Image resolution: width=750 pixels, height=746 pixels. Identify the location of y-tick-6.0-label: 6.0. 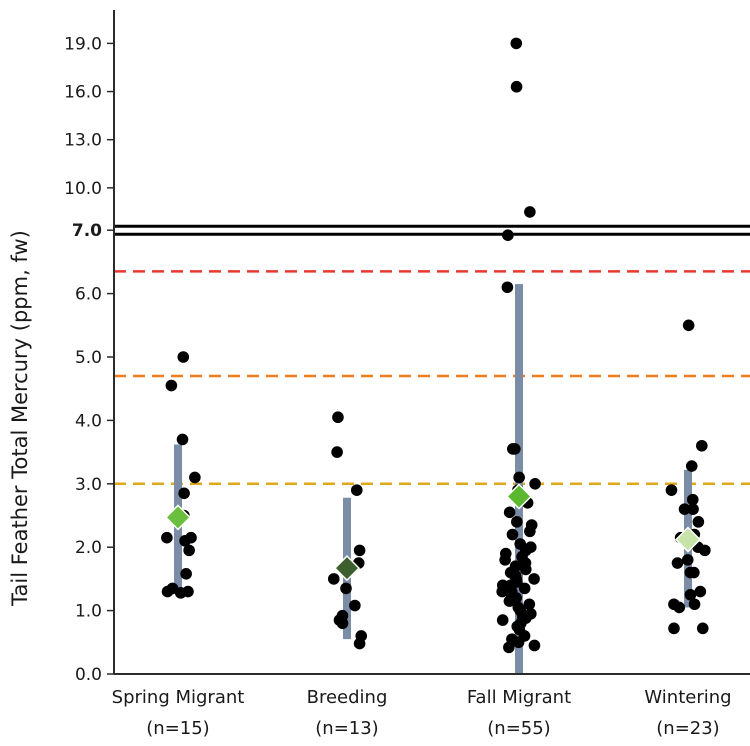
(88, 295).